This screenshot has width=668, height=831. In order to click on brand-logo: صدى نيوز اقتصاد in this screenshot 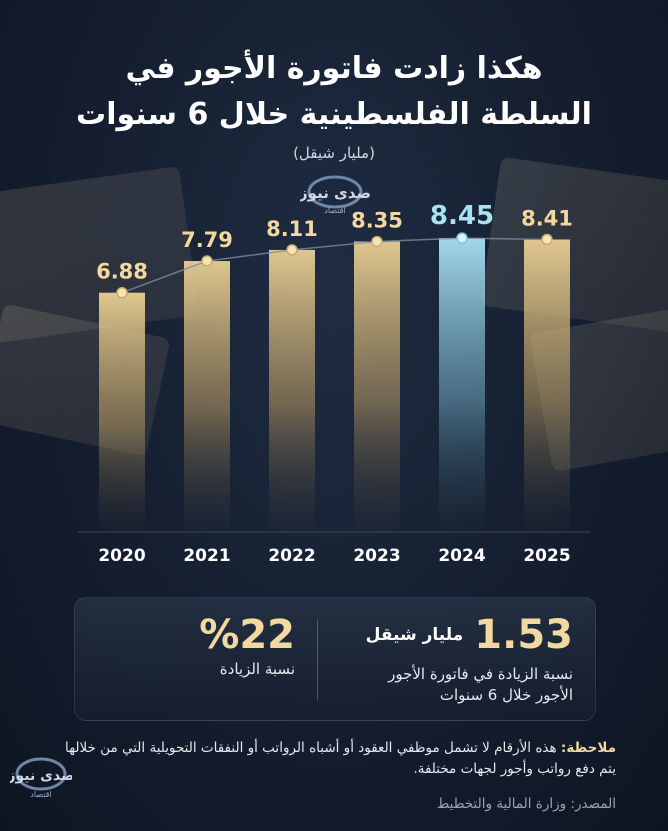, I will do `click(335, 195)`.